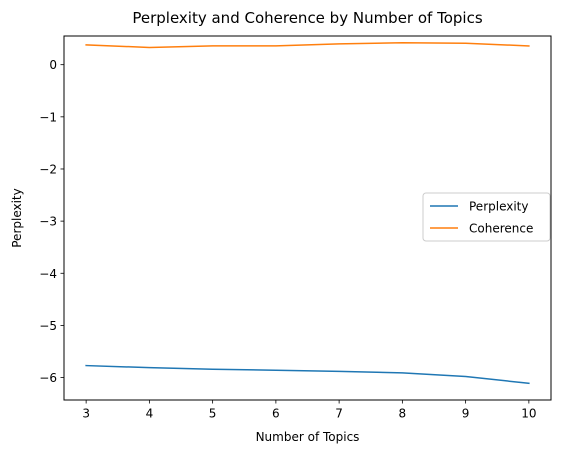 Image resolution: width=565 pixels, height=459 pixels. I want to click on y-tick-label: −2, so click(48, 169).